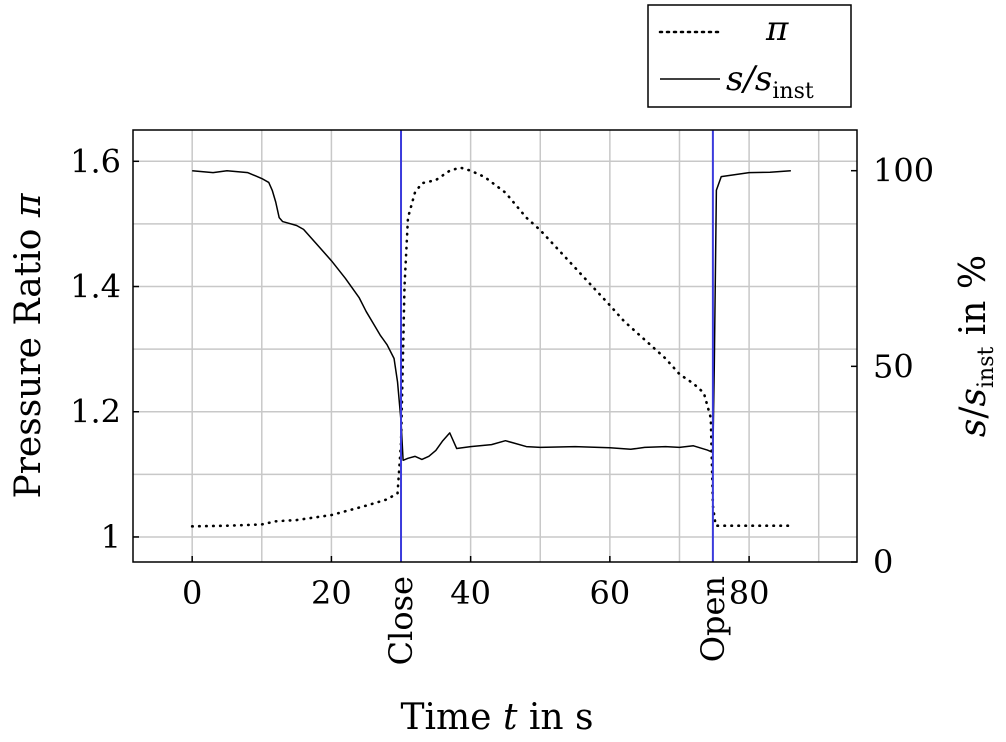 The image size is (1006, 742). Describe the element at coordinates (192, 593) in the screenshot. I see `x-tick-label: 0` at that location.